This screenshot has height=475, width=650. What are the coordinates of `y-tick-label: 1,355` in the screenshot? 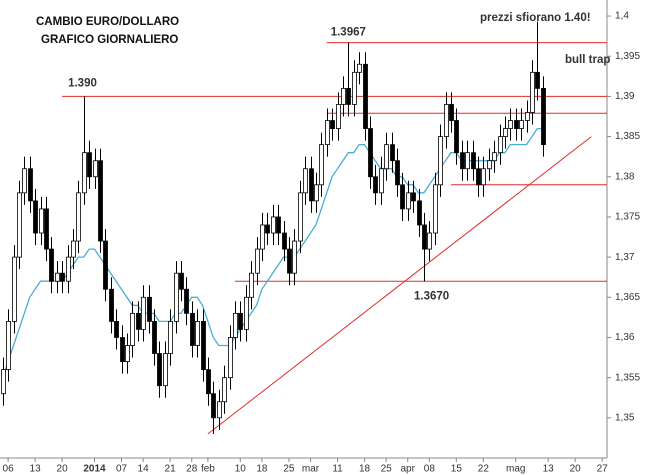 It's located at (627, 377).